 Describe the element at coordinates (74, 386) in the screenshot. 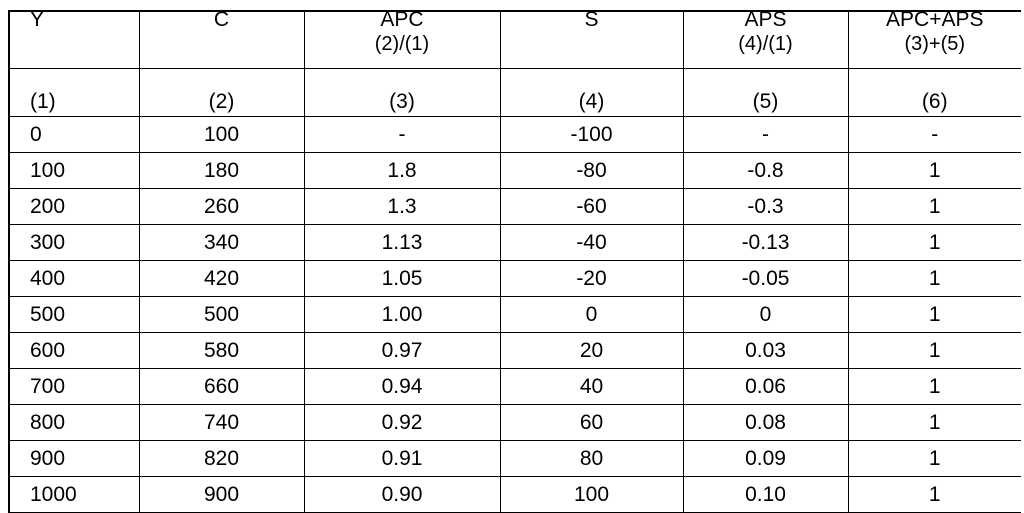

I see `cell-y: 700` at that location.